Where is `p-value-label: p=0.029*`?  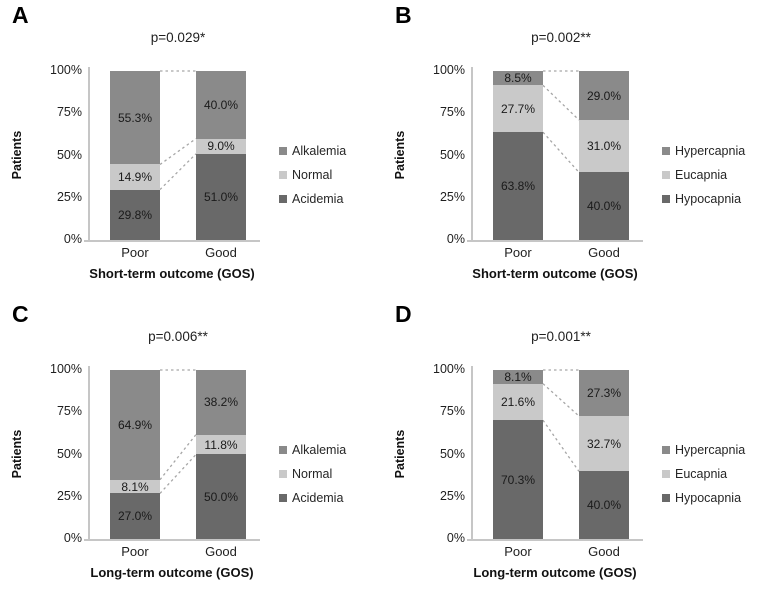 p-value-label: p=0.029* is located at coordinates (178, 37).